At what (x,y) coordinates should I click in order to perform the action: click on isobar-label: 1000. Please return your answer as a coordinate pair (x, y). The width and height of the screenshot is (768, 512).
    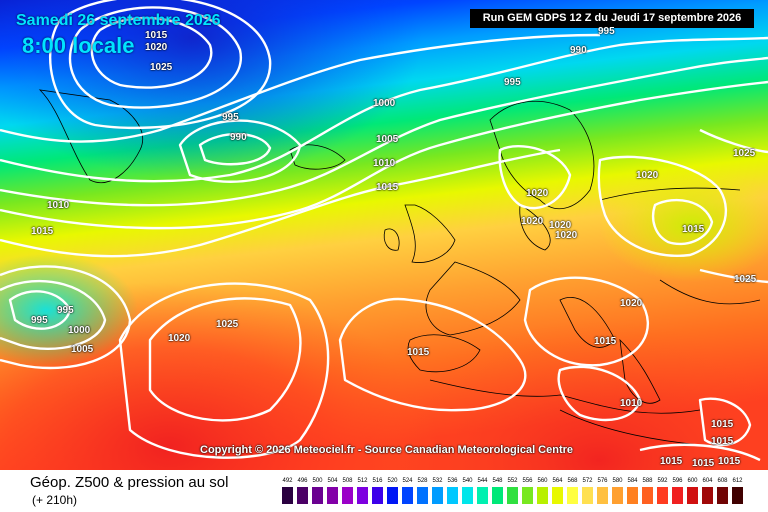
    Looking at the image, I should click on (384, 103).